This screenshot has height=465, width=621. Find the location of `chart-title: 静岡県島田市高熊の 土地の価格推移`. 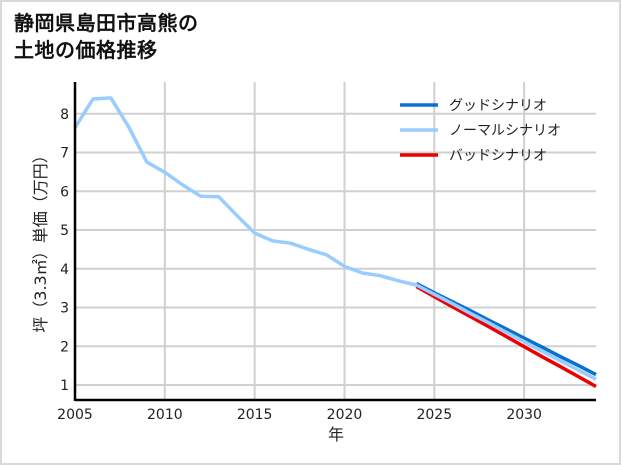

chart-title: 静岡県島田市高熊の 土地の価格推移 is located at coordinates (106, 37).